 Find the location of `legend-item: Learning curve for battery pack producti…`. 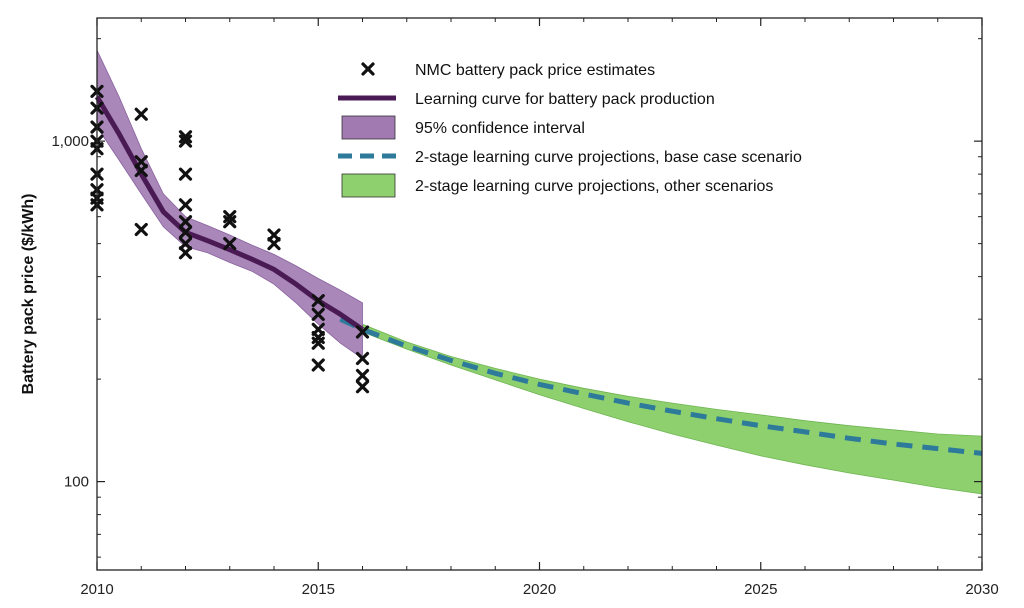

legend-item: Learning curve for battery pack producti… is located at coordinates (526, 99).